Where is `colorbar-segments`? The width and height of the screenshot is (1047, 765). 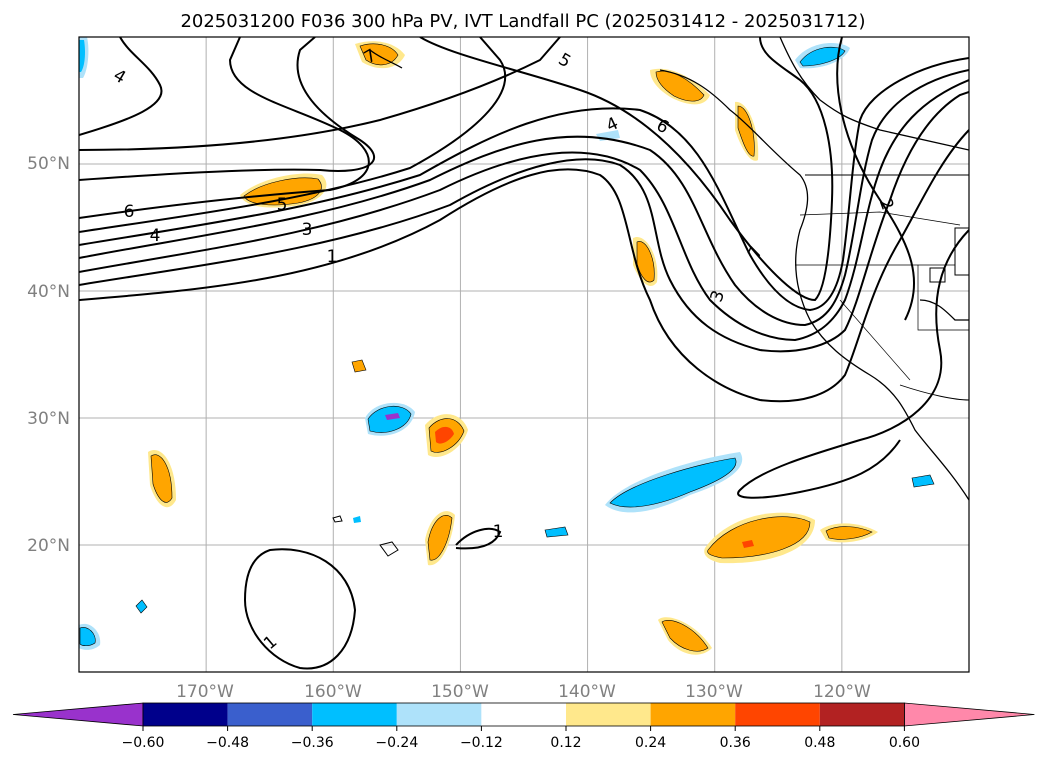 colorbar-segments is located at coordinates (523, 714).